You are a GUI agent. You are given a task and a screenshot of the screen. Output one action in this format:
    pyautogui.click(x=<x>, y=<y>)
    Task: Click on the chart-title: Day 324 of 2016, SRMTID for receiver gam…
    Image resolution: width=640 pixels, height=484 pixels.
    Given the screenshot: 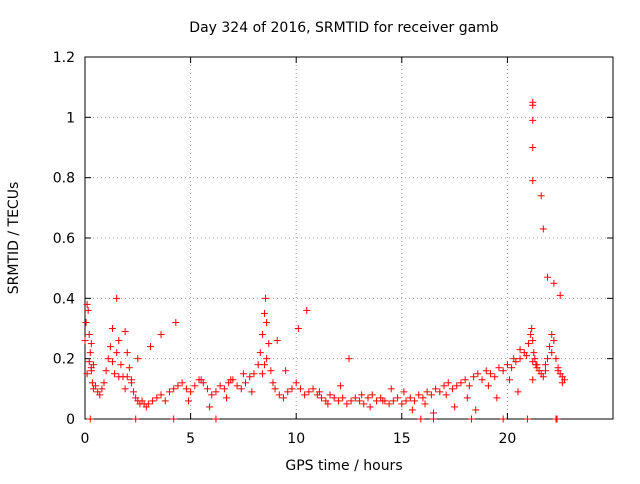 What is the action you would take?
    pyautogui.click(x=344, y=28)
    